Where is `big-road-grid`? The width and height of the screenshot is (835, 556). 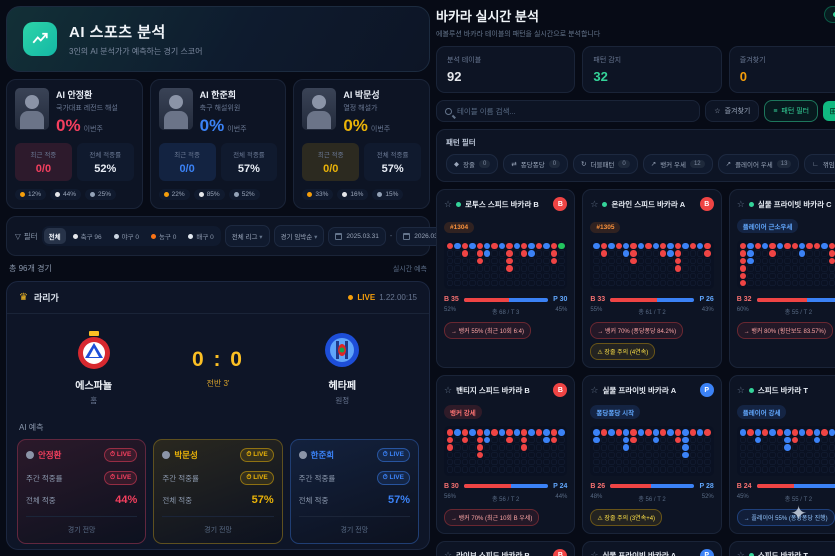
big-road-grid is located at coordinates (506, 451).